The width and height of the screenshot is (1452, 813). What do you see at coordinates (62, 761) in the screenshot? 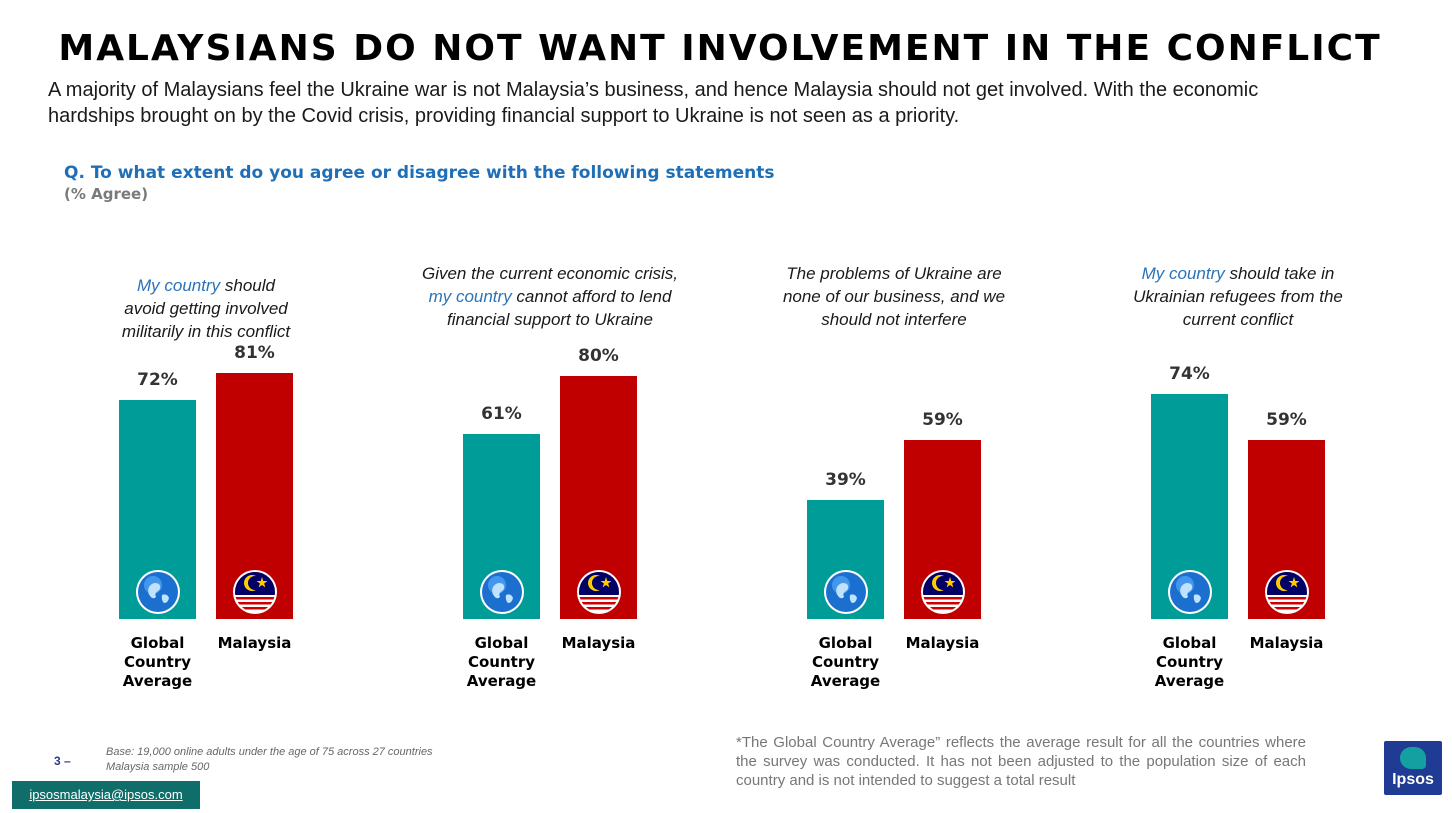
I see `page-number: 3 –` at bounding box center [62, 761].